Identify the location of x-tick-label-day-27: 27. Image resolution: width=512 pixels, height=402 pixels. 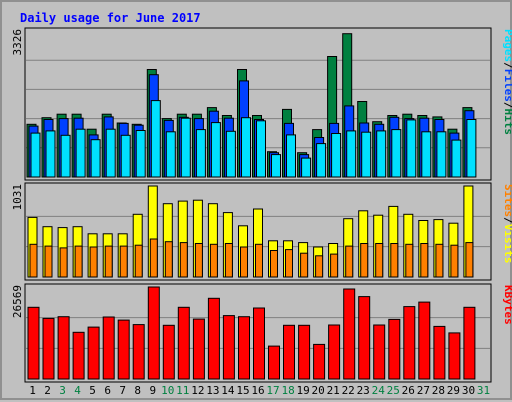
(423, 390).